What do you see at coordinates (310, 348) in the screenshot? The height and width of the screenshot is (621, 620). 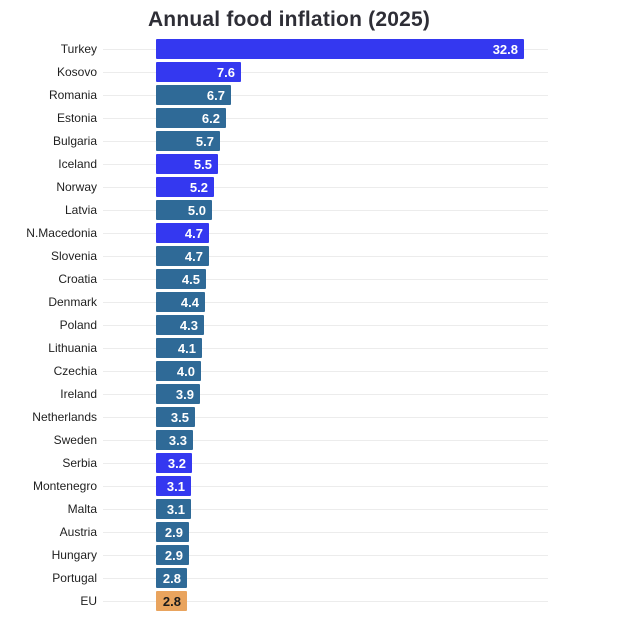 I see `chart-row: Lithuania 4.1` at bounding box center [310, 348].